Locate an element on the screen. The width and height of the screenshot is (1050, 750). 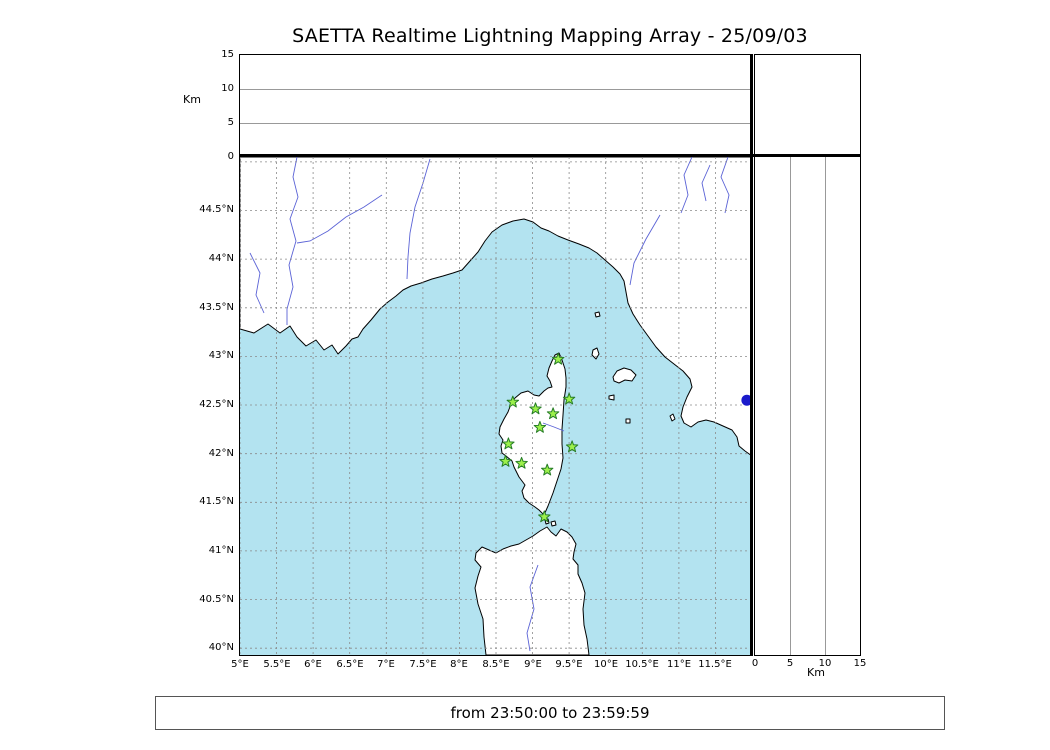
lat-tick-label: 41.5°N is located at coordinates (216, 501).